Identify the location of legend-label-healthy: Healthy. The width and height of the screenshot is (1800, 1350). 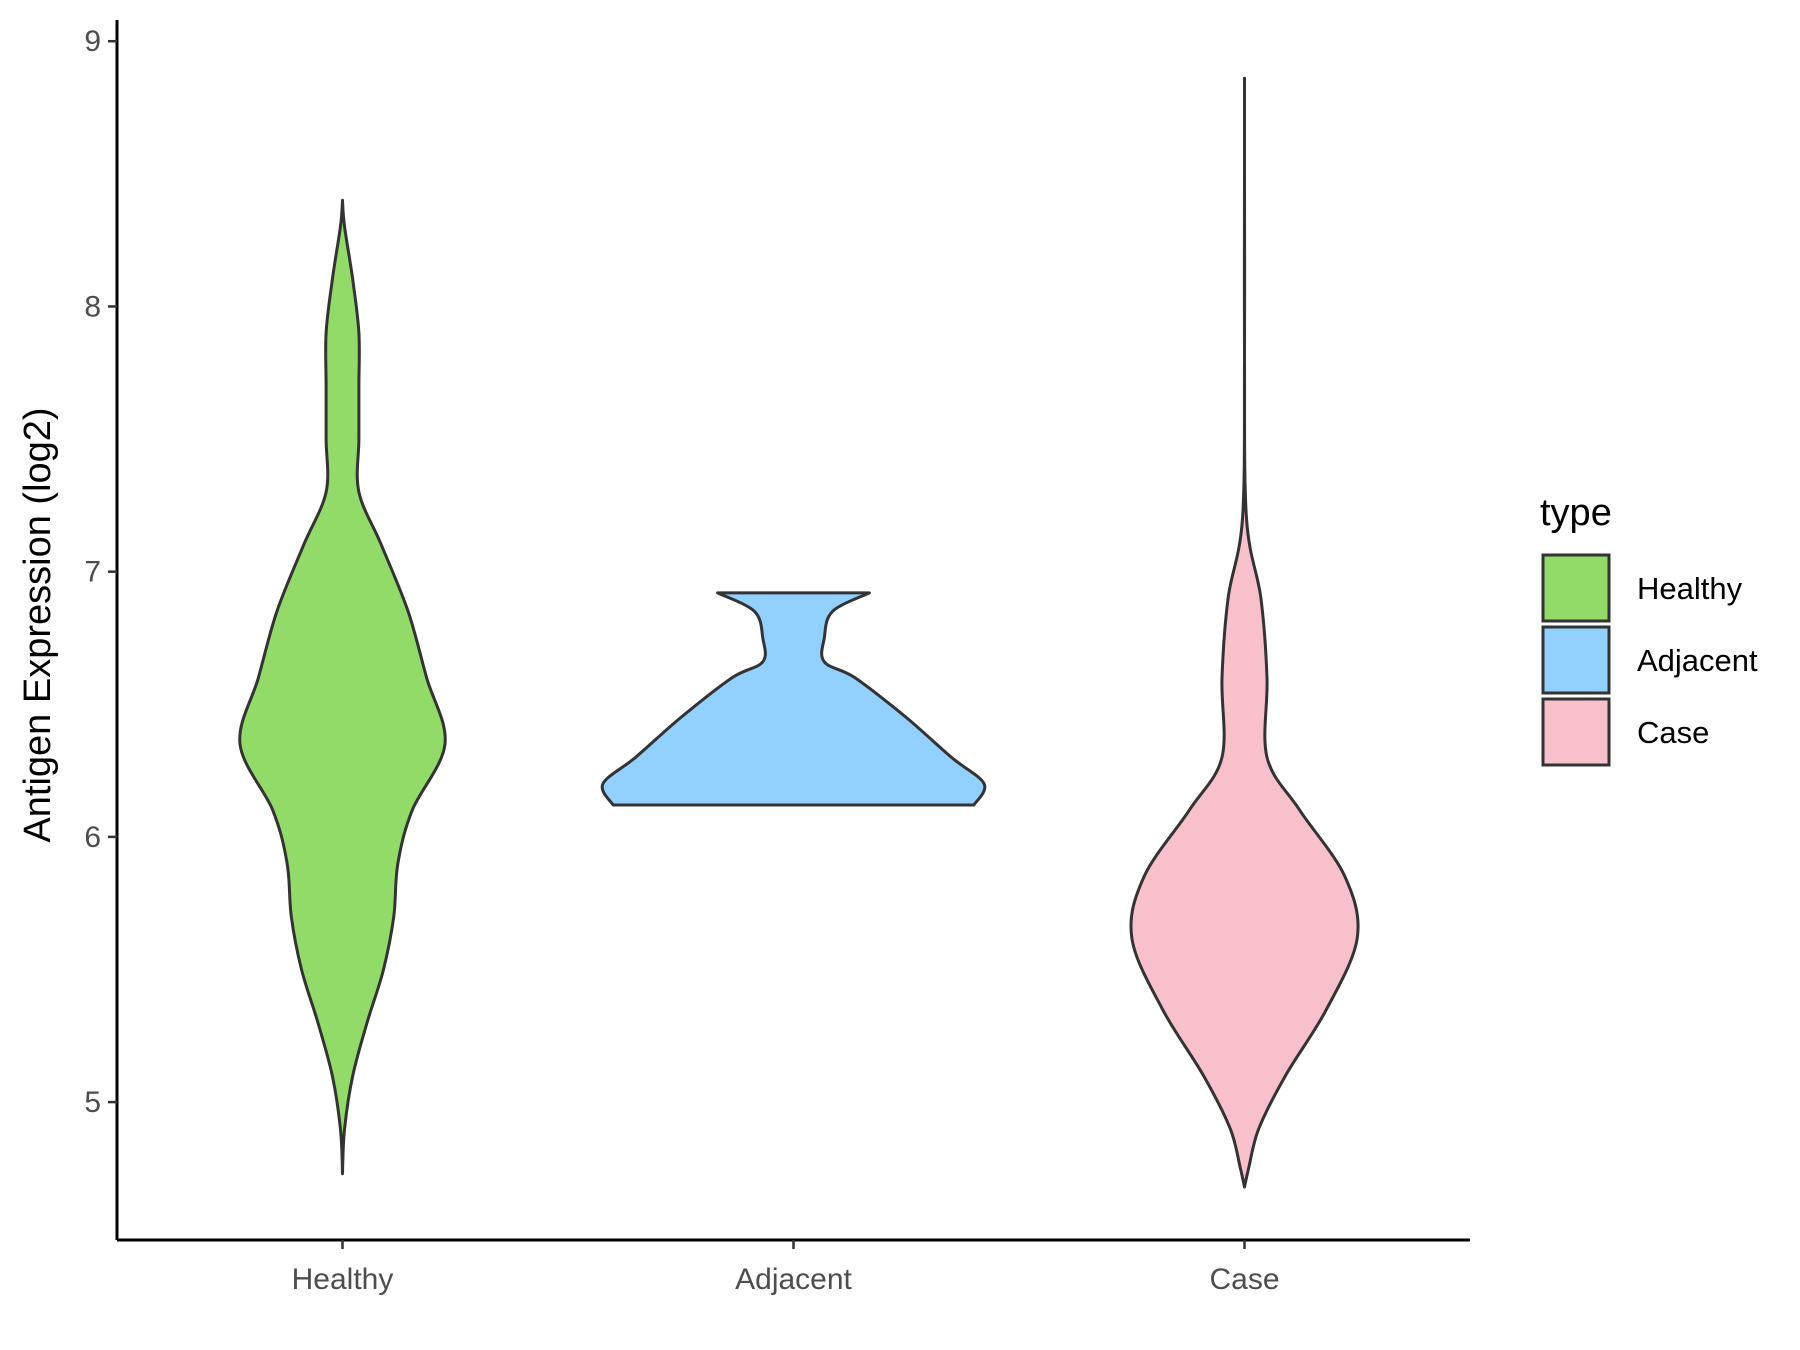
(1690, 588).